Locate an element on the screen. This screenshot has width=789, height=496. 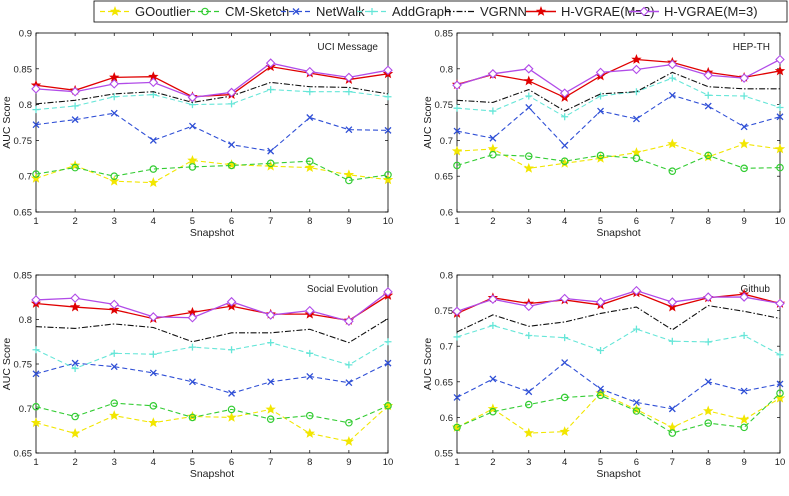
legend-label-h-vgrae-m-3: H-VGRAE(M=3) is located at coordinates (711, 11).